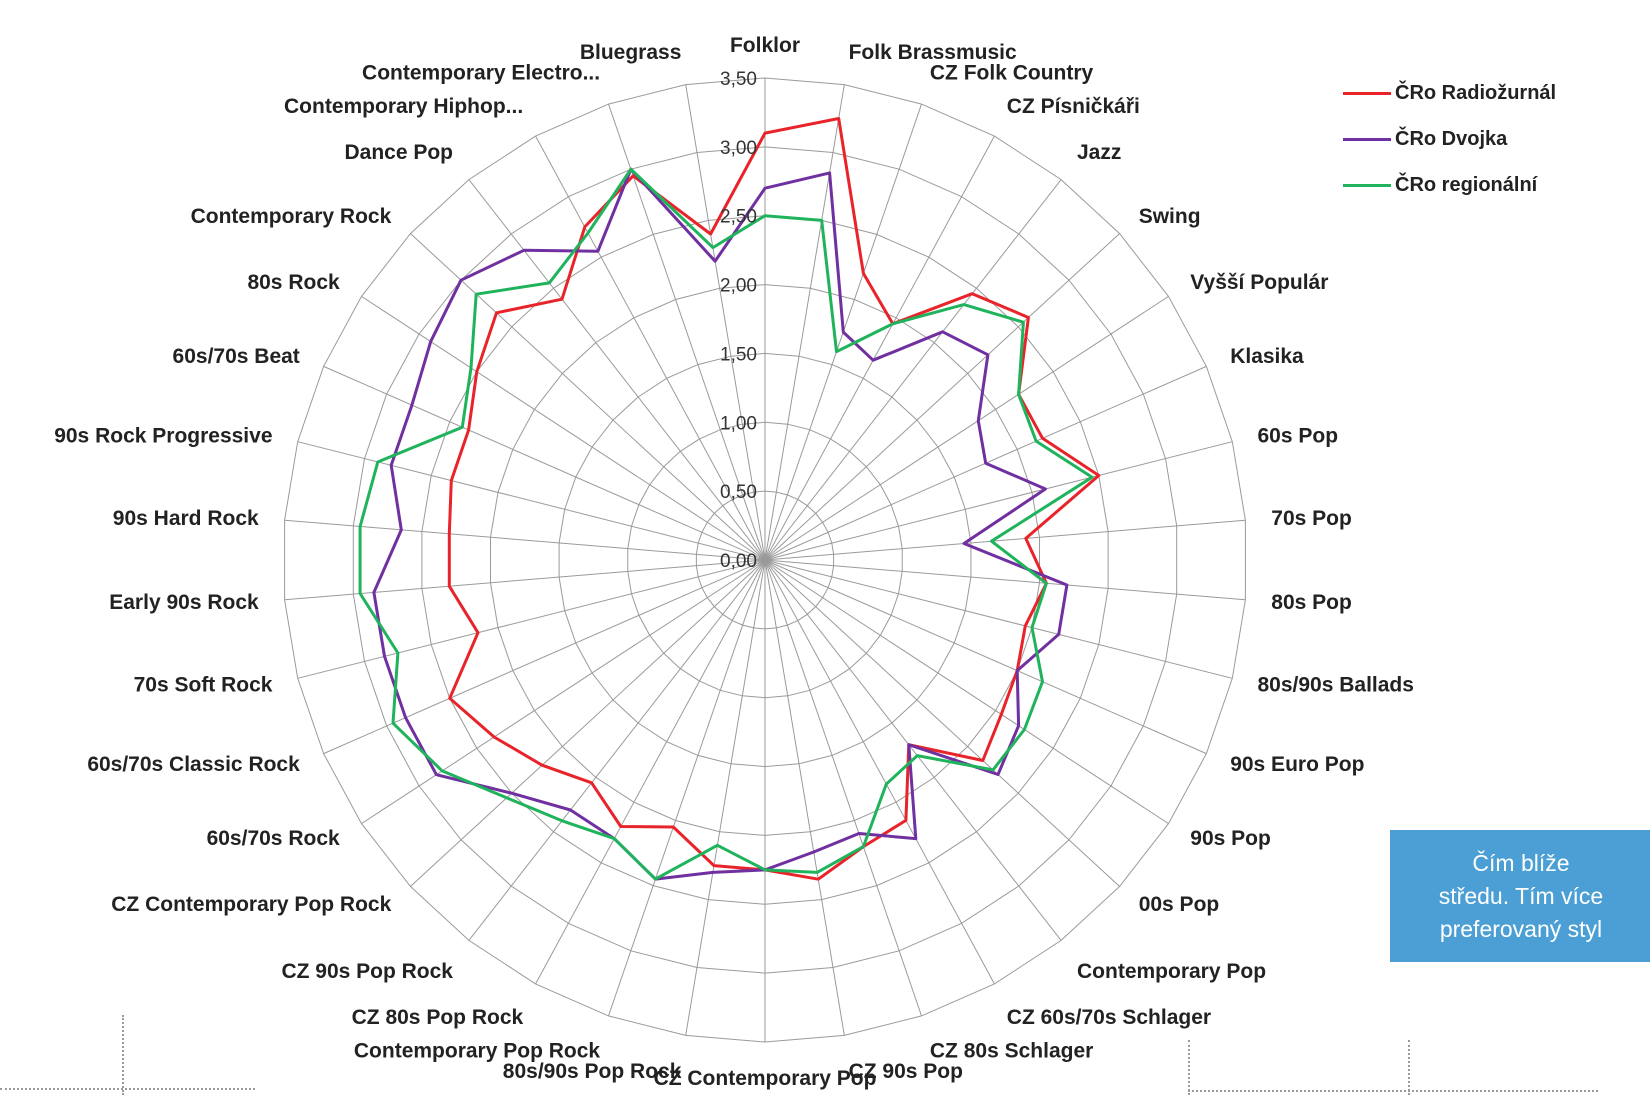 Image resolution: width=1650 pixels, height=1101 pixels. What do you see at coordinates (738, 354) in the screenshot?
I see `tick-label: 1,50` at bounding box center [738, 354].